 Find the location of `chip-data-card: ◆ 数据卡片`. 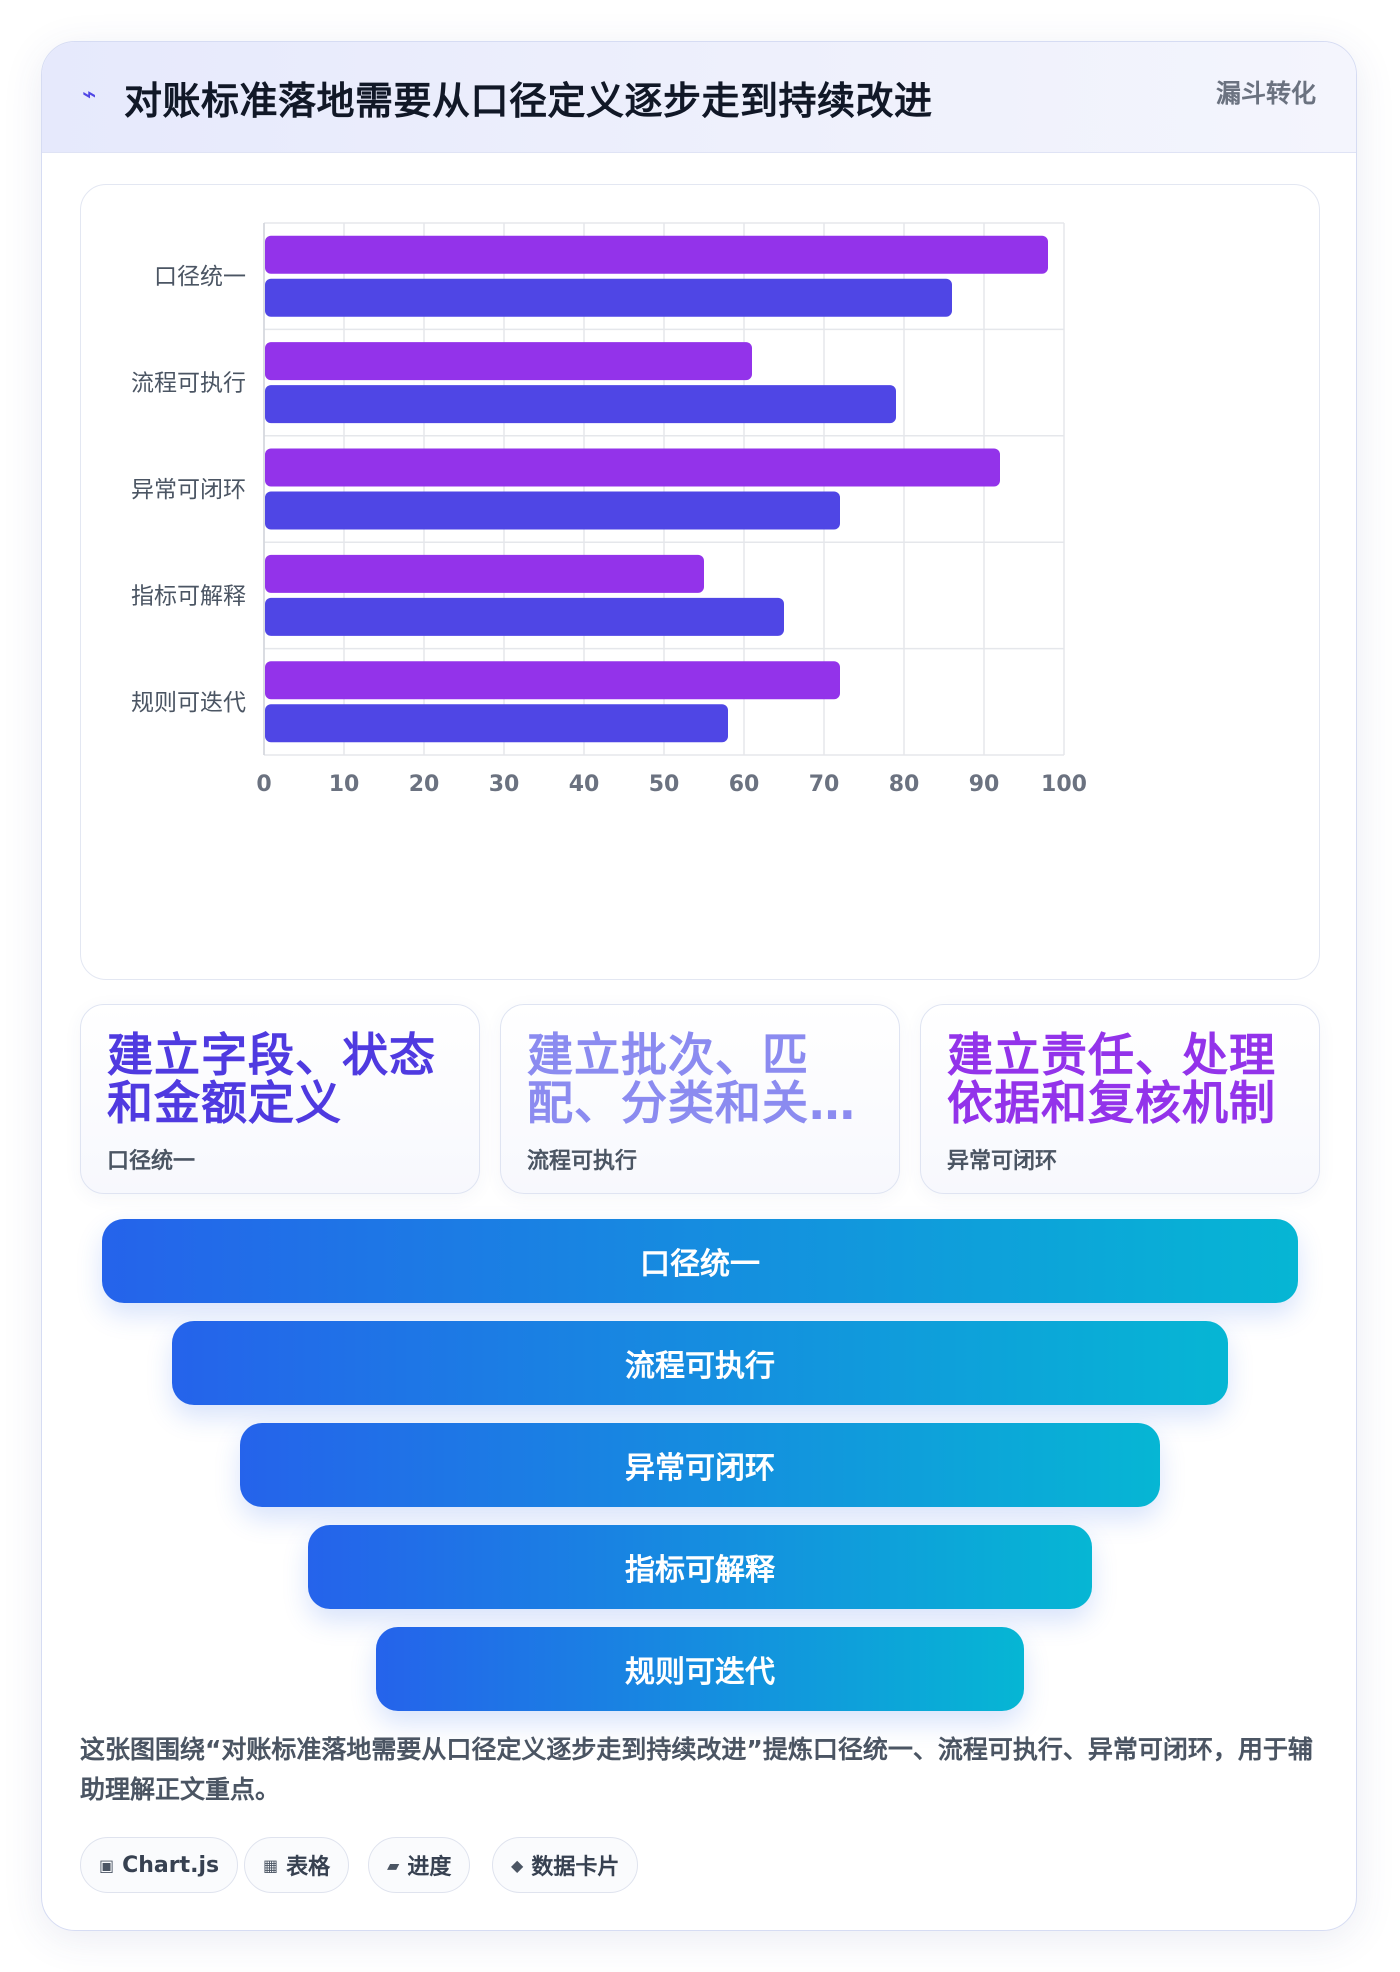

chip-data-card: ◆ 数据卡片 is located at coordinates (565, 1865).